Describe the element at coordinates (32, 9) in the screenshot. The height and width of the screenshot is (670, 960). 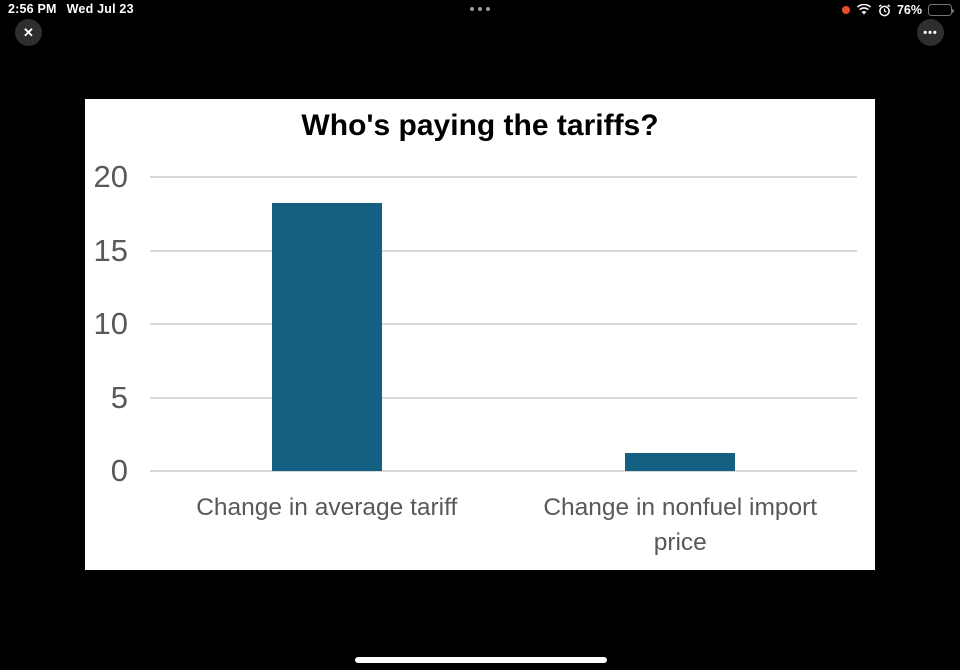
I see `status-time: 2:56 PM` at that location.